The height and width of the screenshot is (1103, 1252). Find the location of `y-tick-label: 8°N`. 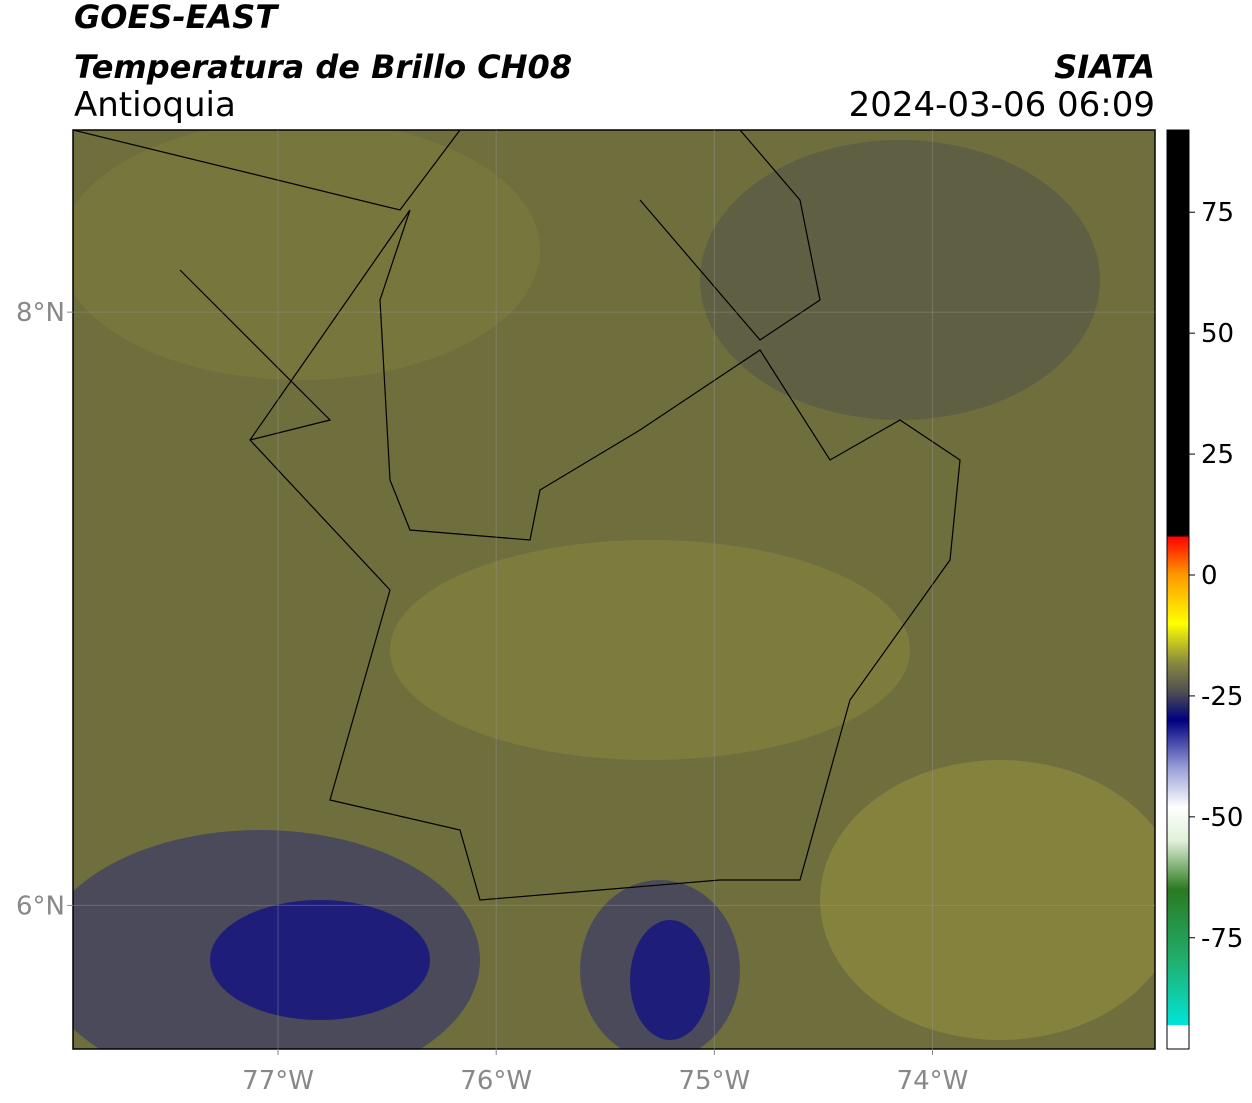

y-tick-label: 8°N is located at coordinates (40, 313).